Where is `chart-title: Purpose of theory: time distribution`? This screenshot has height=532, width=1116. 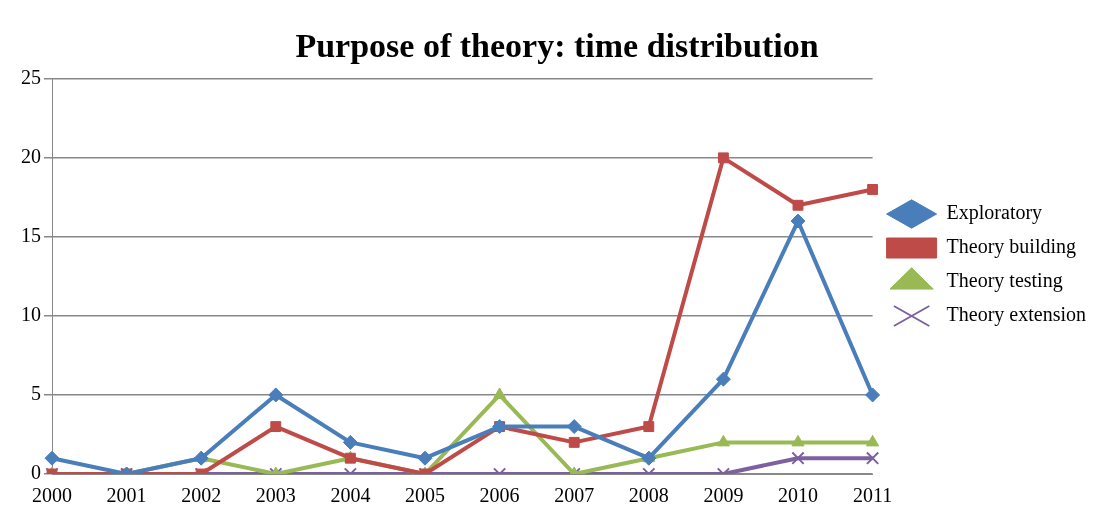 chart-title: Purpose of theory: time distribution is located at coordinates (557, 46).